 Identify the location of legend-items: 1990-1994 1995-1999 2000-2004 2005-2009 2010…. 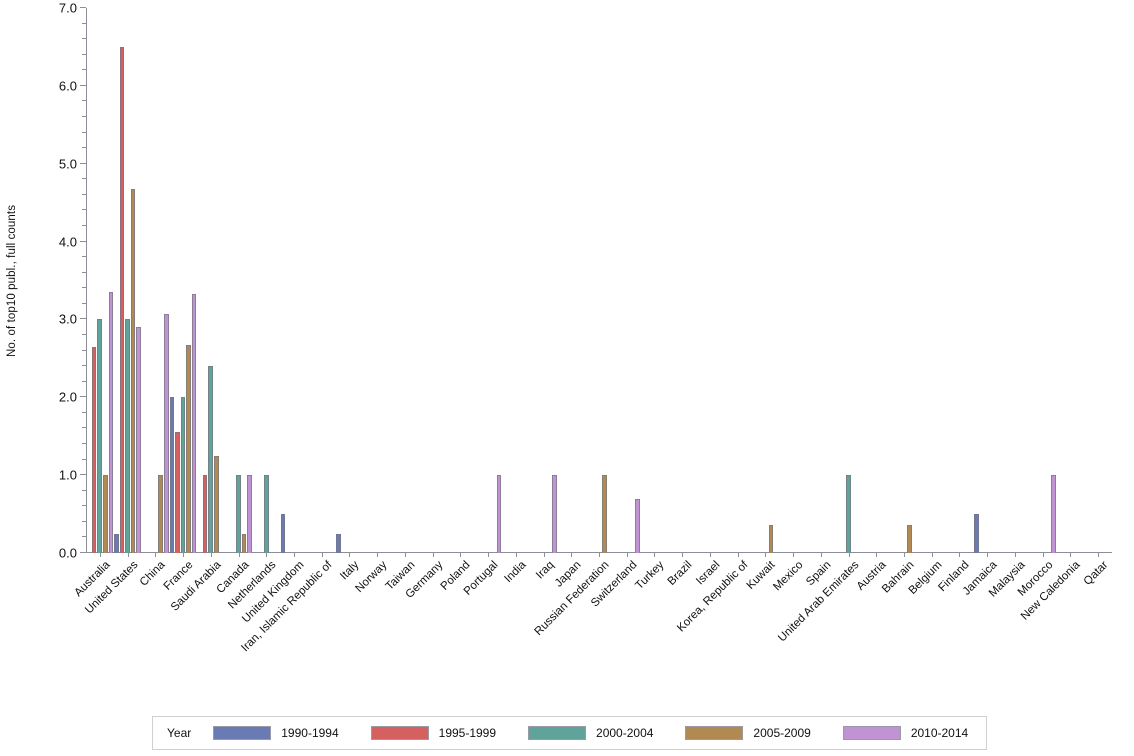
(606, 733).